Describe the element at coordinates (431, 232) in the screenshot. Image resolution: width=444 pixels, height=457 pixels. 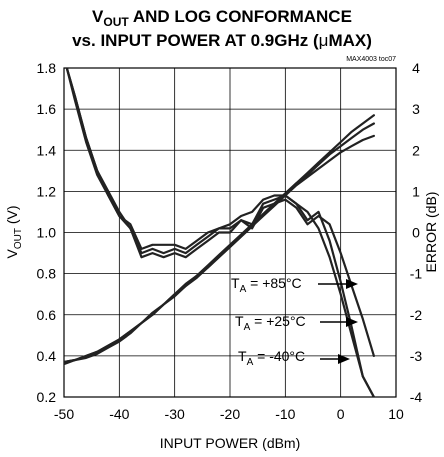
I see `y-axis-right-label: ERROR (dB)` at that location.